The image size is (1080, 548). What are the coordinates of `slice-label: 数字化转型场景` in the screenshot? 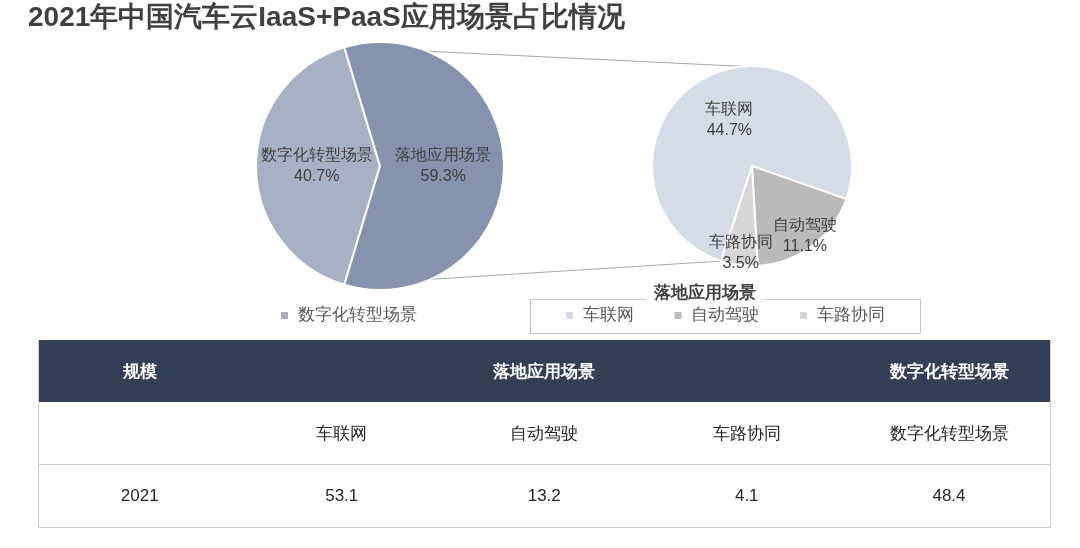 It's located at (316, 154).